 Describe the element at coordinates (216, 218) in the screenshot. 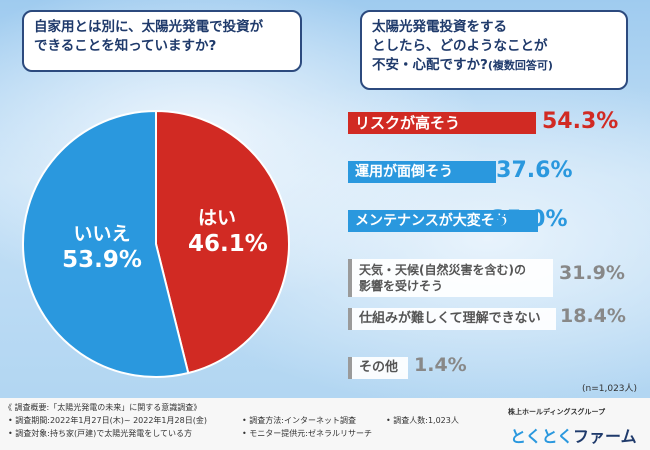

I see `pie-label-yes-text: はい` at that location.